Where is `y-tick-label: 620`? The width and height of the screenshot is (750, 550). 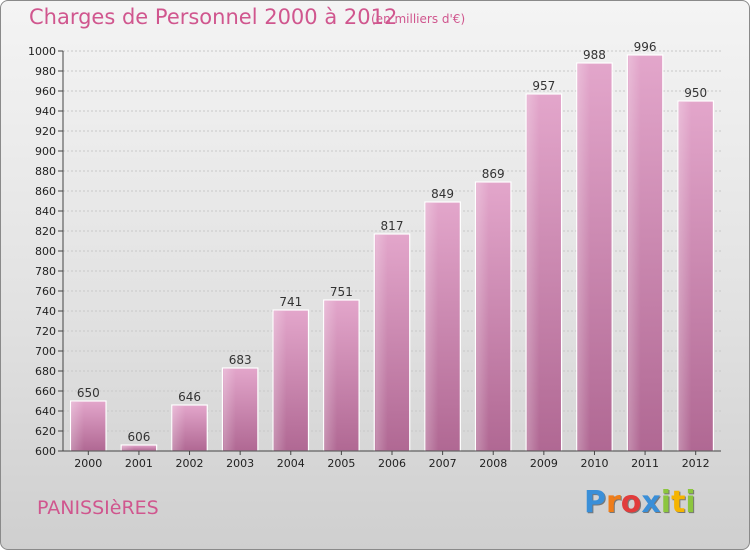 y-tick-label: 620 is located at coordinates (45, 431).